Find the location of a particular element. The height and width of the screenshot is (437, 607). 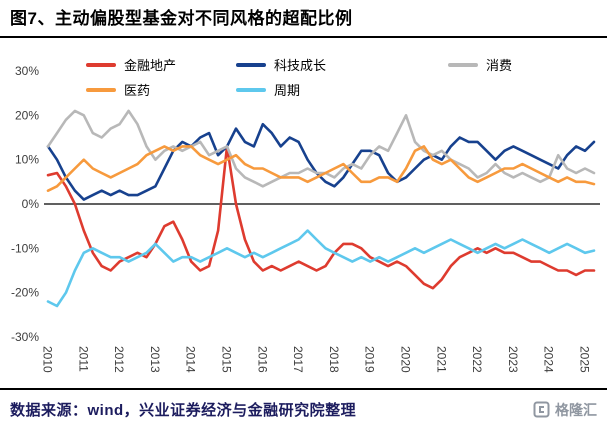

y-tick-label: -30% is located at coordinates (25, 337).